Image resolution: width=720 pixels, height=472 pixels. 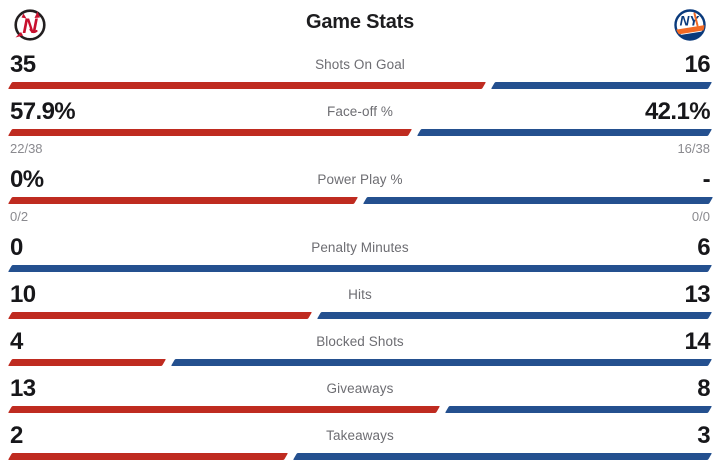 I want to click on away-value: 13, so click(x=697, y=294).